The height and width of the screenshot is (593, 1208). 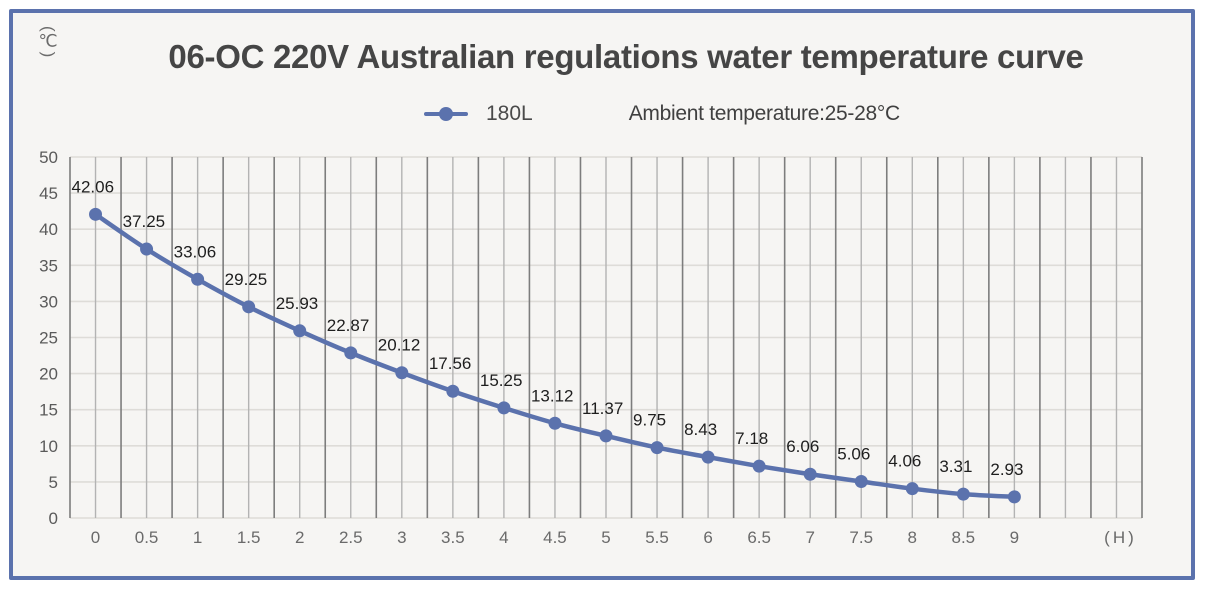 What do you see at coordinates (144, 221) in the screenshot?
I see `data-label: 37.25` at bounding box center [144, 221].